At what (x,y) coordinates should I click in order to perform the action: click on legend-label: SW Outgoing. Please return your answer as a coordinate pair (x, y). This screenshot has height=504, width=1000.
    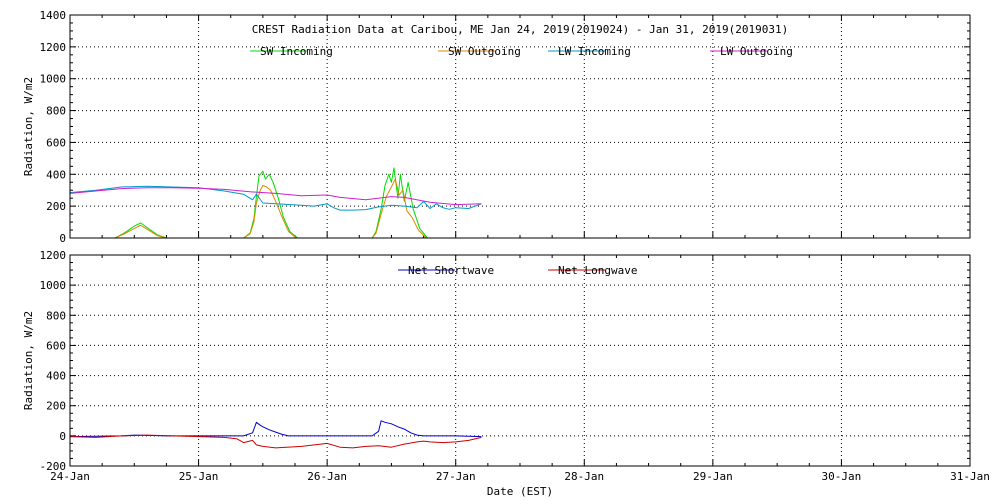
    Looking at the image, I should click on (484, 51).